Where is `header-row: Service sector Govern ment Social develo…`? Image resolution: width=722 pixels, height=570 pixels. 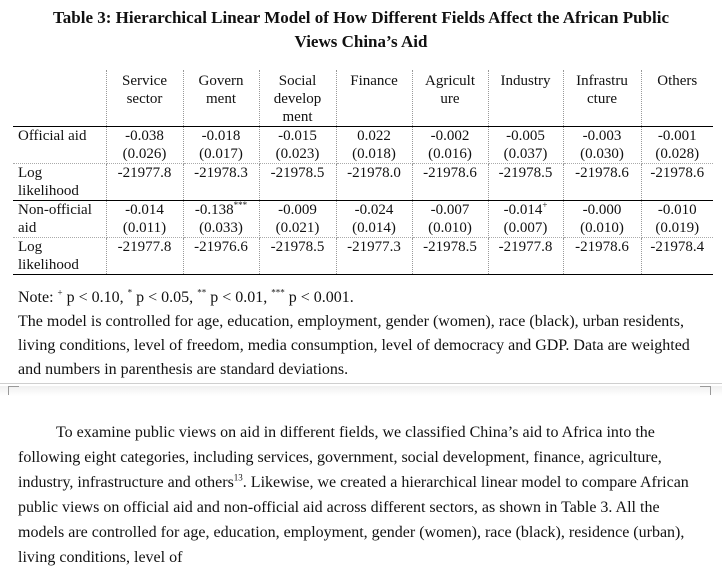 header-row: Service sector Govern ment Social develo… is located at coordinates (363, 98).